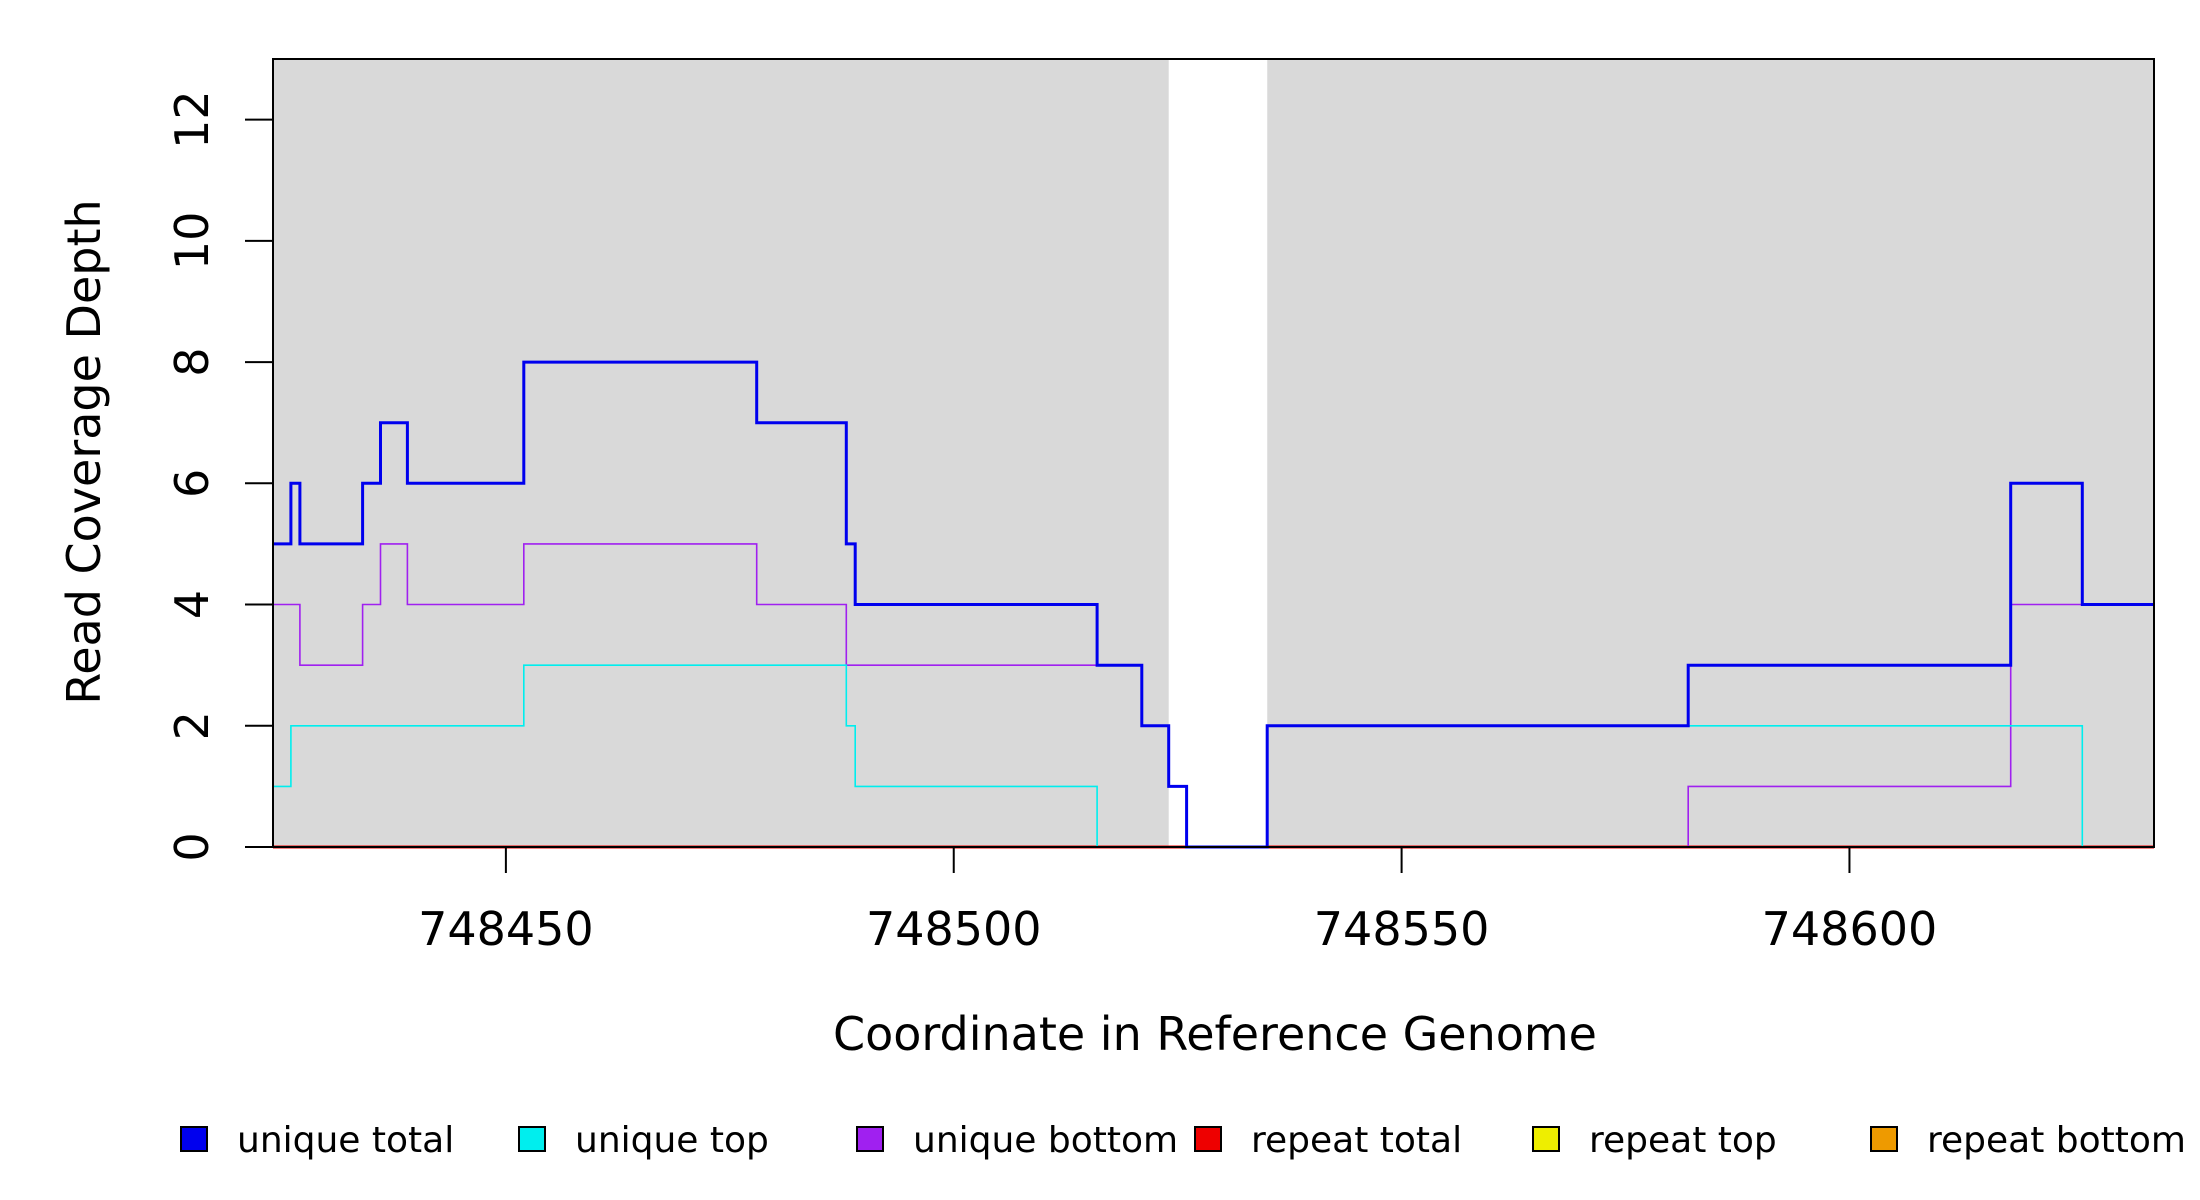 The width and height of the screenshot is (2200, 1200). I want to click on legend-item-unique-top: unique top, so click(643, 1140).